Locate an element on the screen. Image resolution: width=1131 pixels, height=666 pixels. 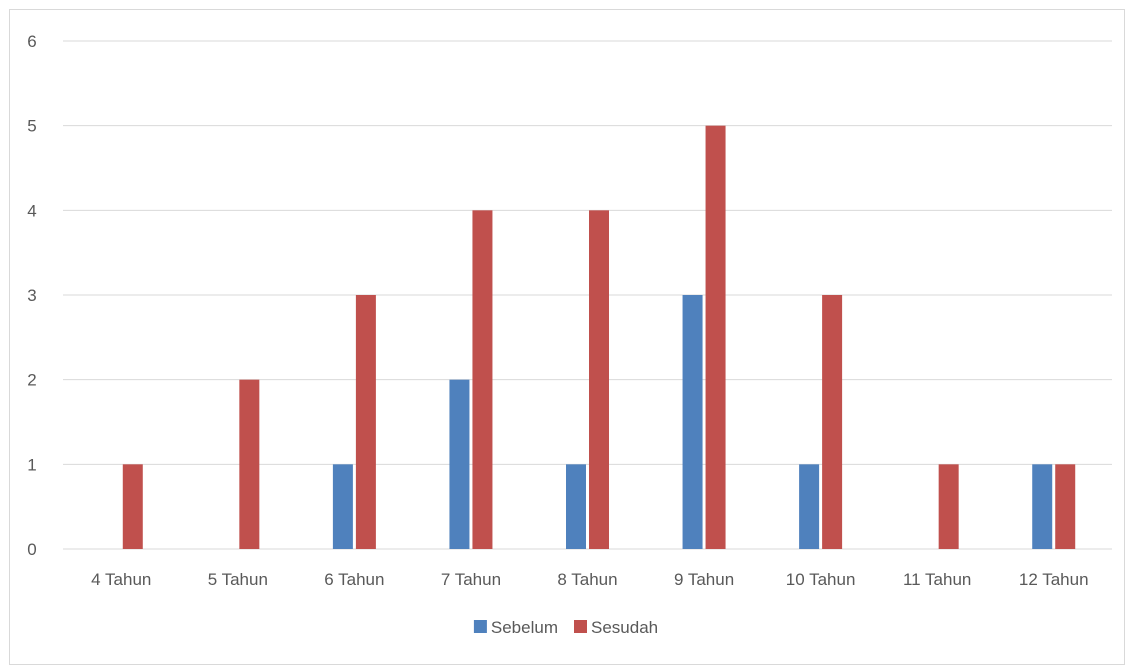
x-tick-label: 10 Tahun is located at coordinates (821, 579).